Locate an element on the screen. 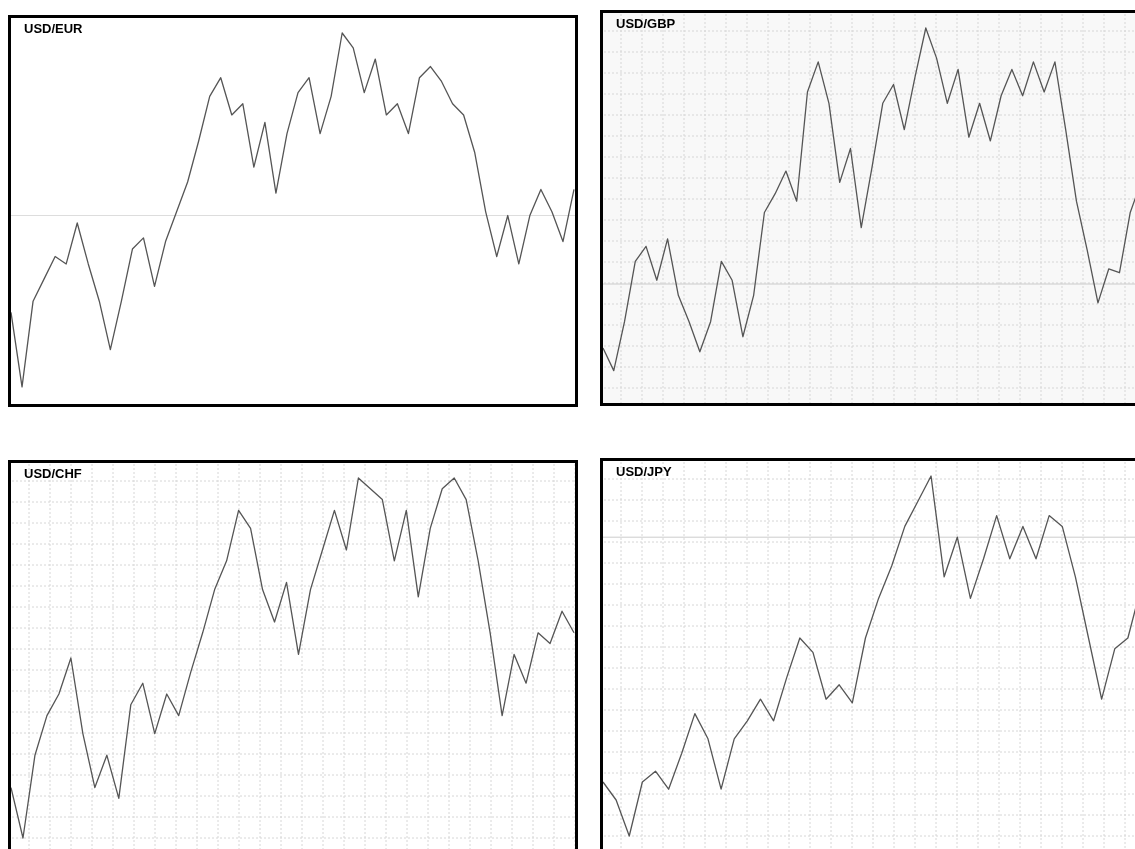 The width and height of the screenshot is (1135, 849). chart-title: USD/CHF is located at coordinates (53, 473).